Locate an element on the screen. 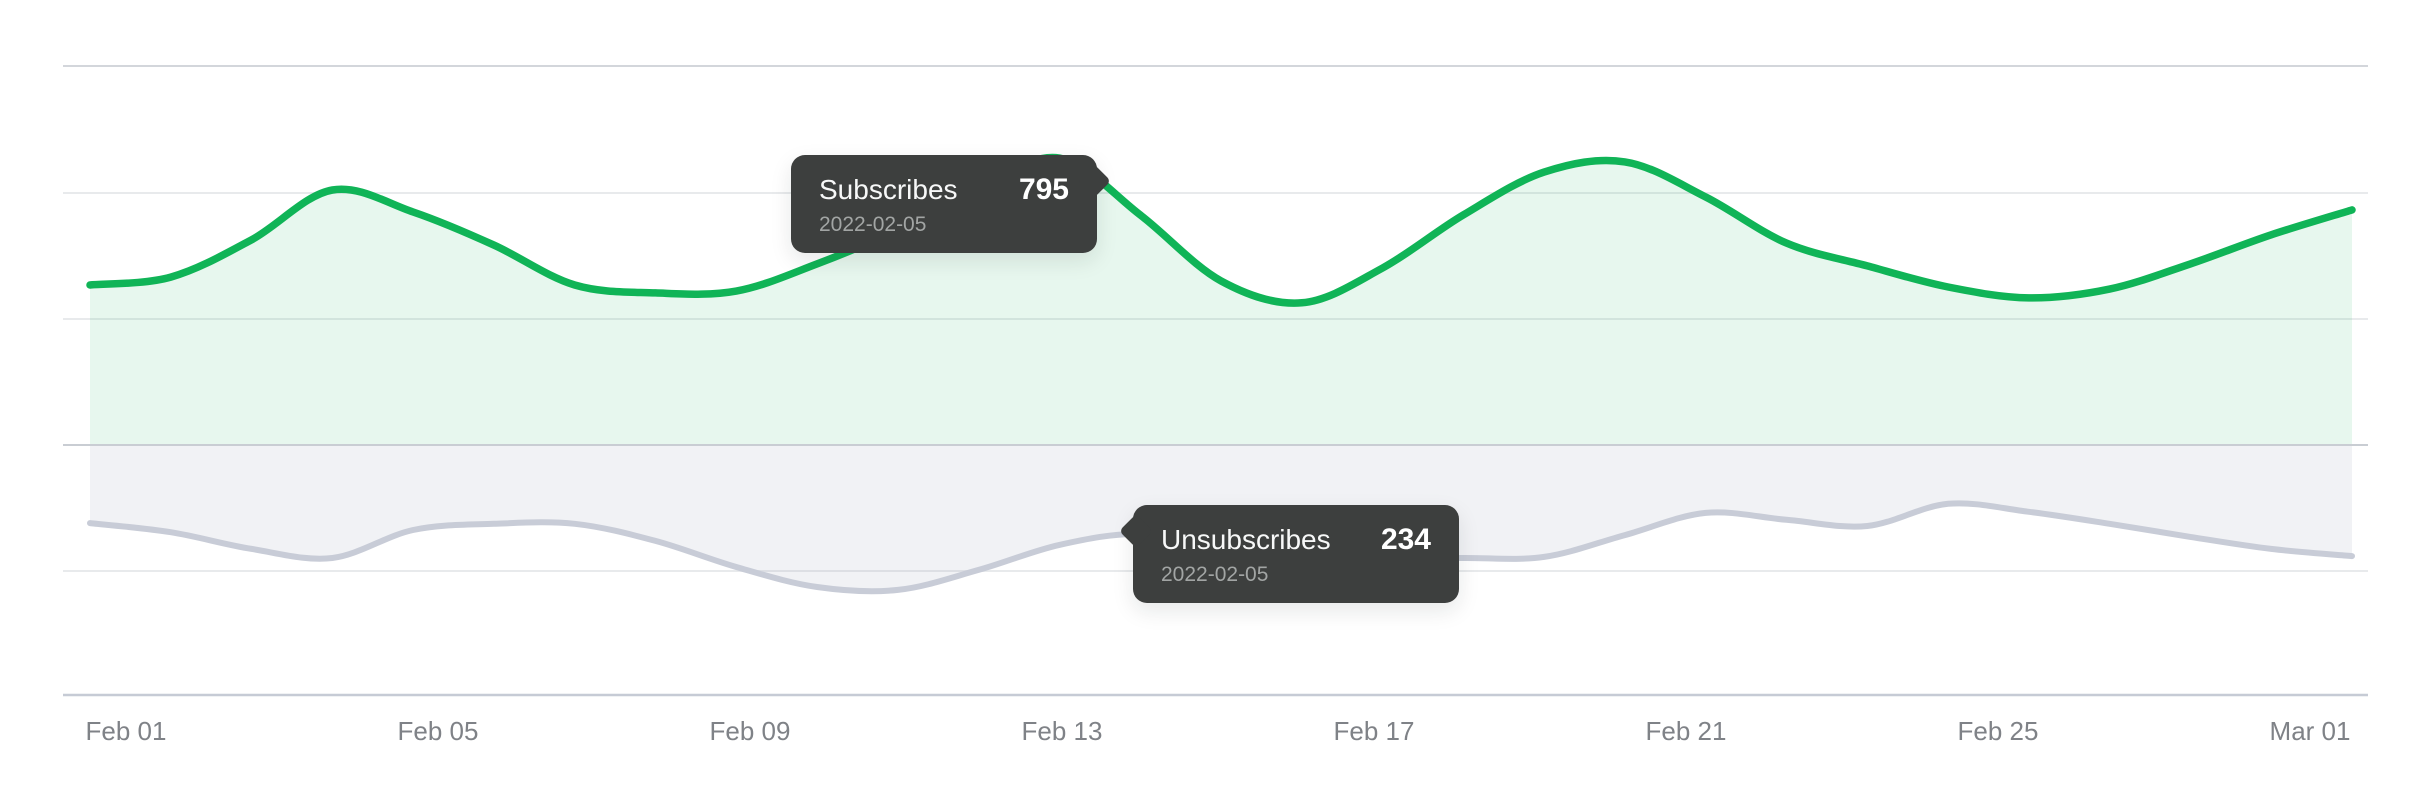 The height and width of the screenshot is (800, 2432). tooltip-series-label: Subscribes is located at coordinates (888, 189).